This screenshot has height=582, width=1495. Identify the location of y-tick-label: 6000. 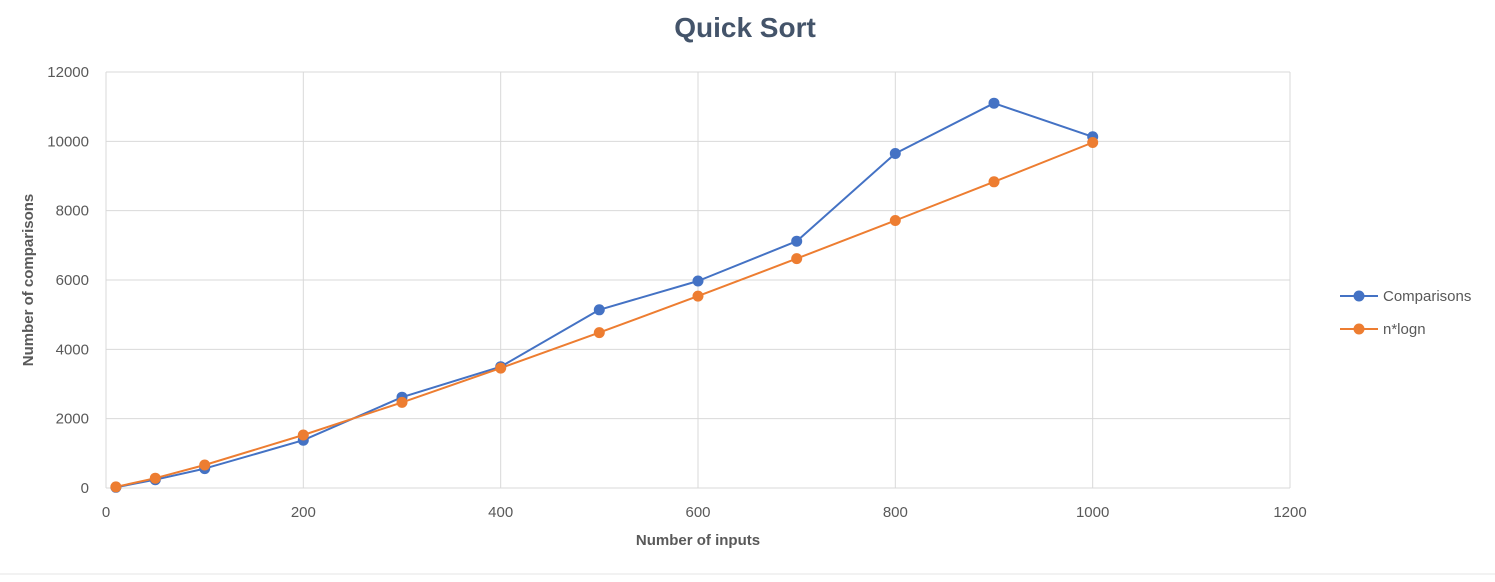
(72, 280).